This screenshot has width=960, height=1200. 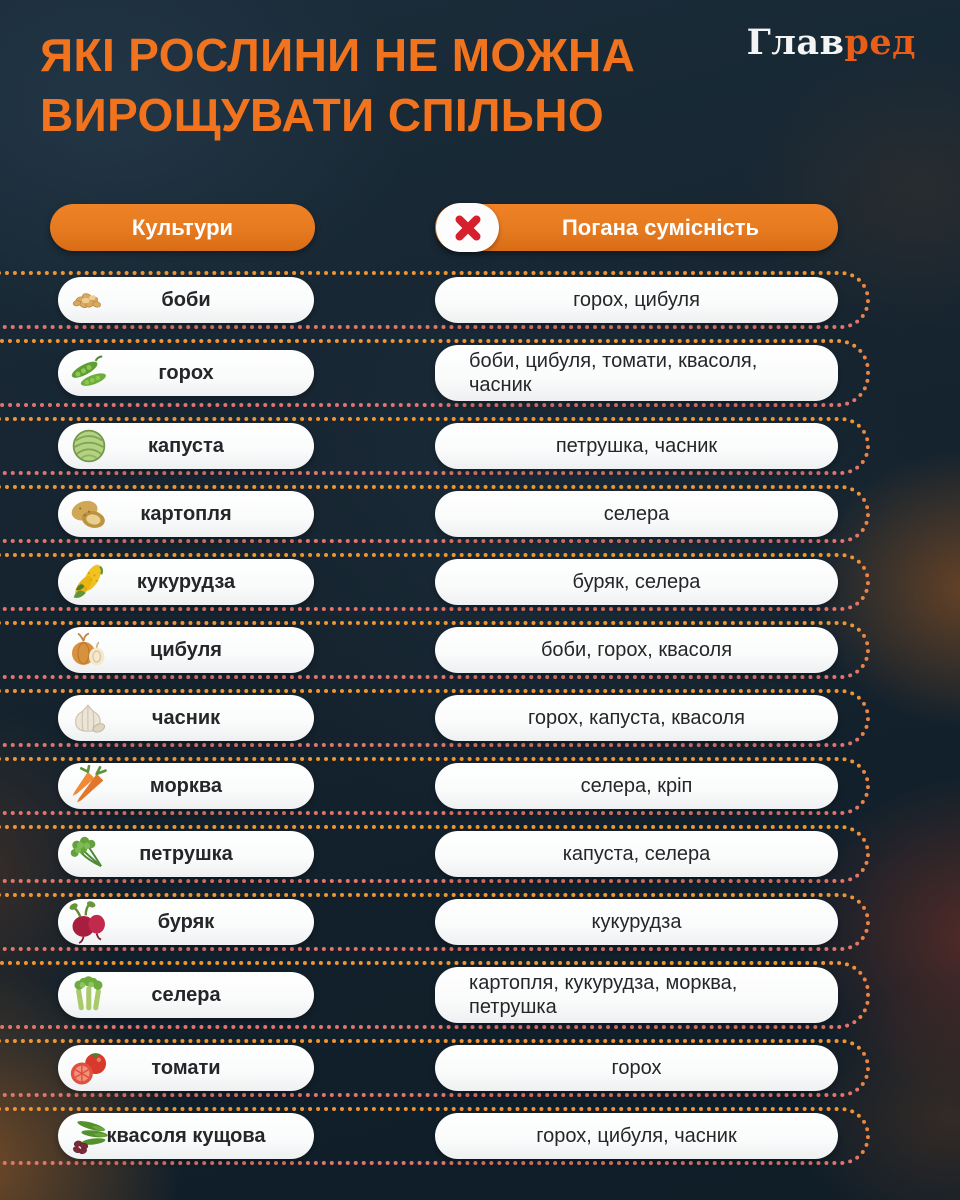 I want to click on bad-compat-text: картопля, кукурудза, морква, петрушка, so click(x=603, y=995).